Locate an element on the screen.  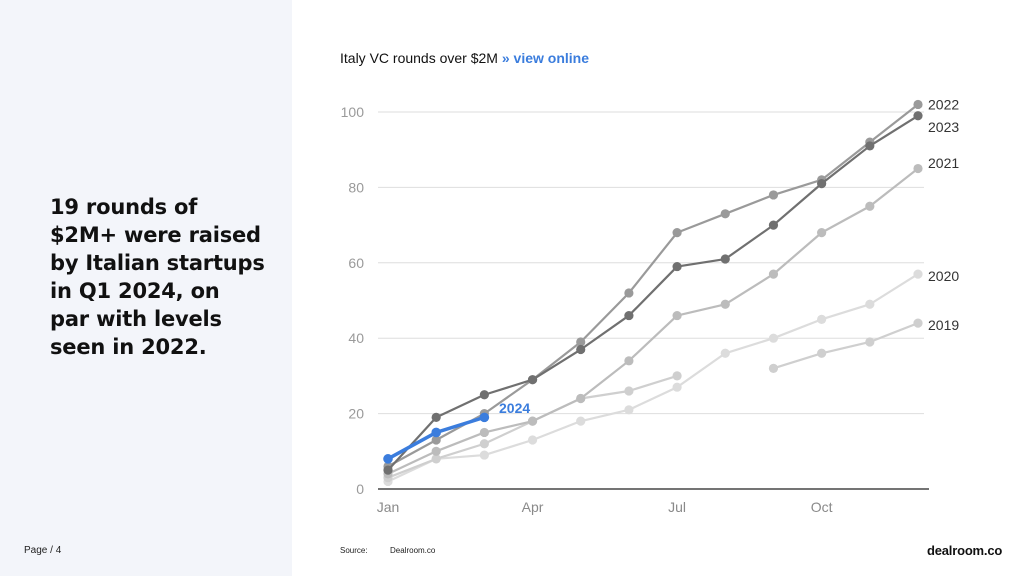
y-tick-label: 0 is located at coordinates (360, 489).